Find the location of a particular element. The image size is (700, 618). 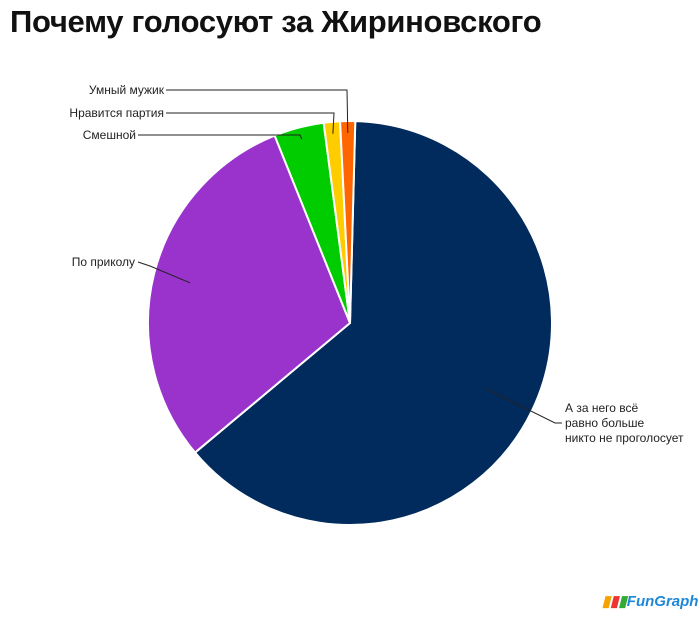

fungraph-logo: ▮▮▮FunGraph is located at coordinates (650, 601).